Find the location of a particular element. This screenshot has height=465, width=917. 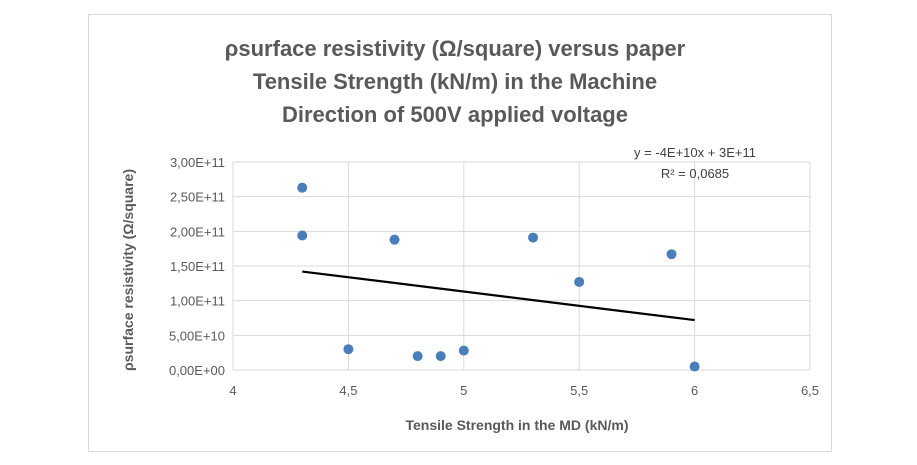

y-tick-label: 3,00E+11 is located at coordinates (197, 162).